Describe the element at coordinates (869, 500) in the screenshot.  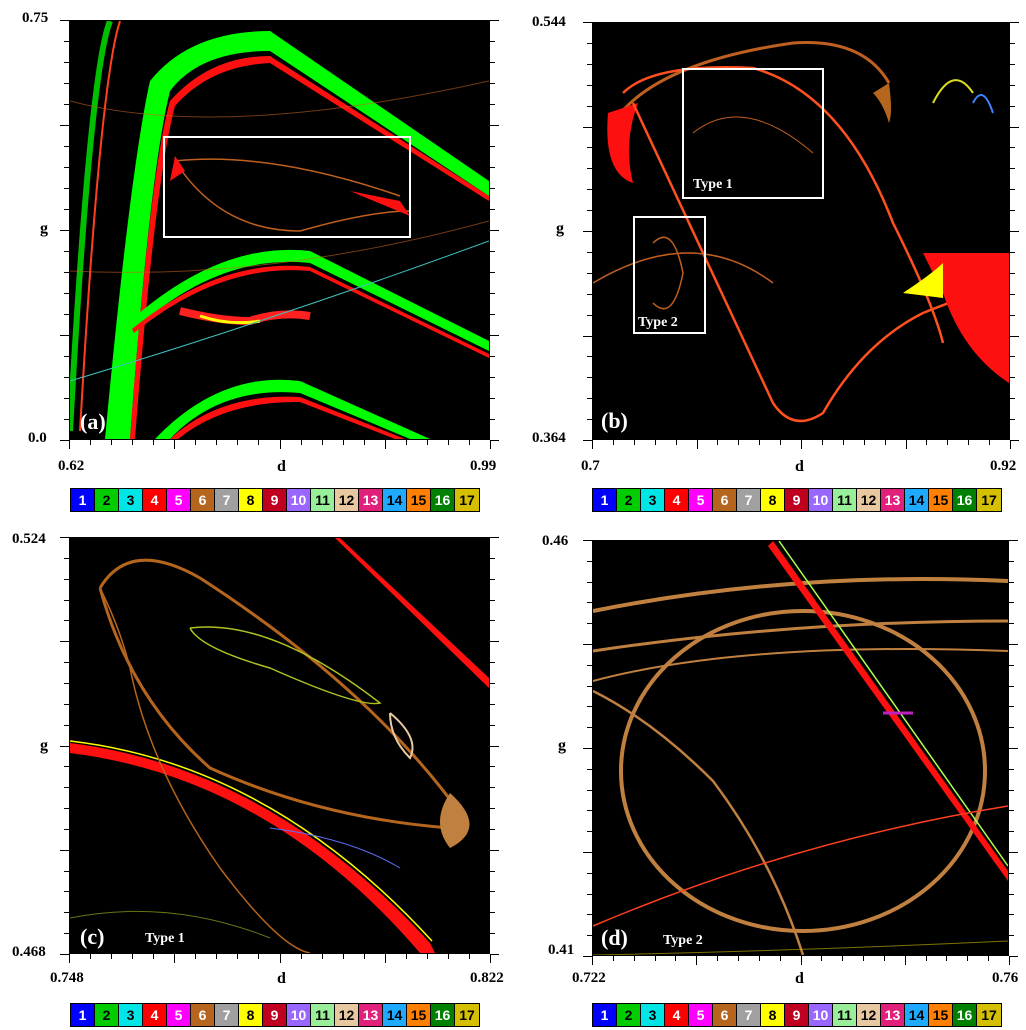
I see `colorbar-cell: 12` at that location.